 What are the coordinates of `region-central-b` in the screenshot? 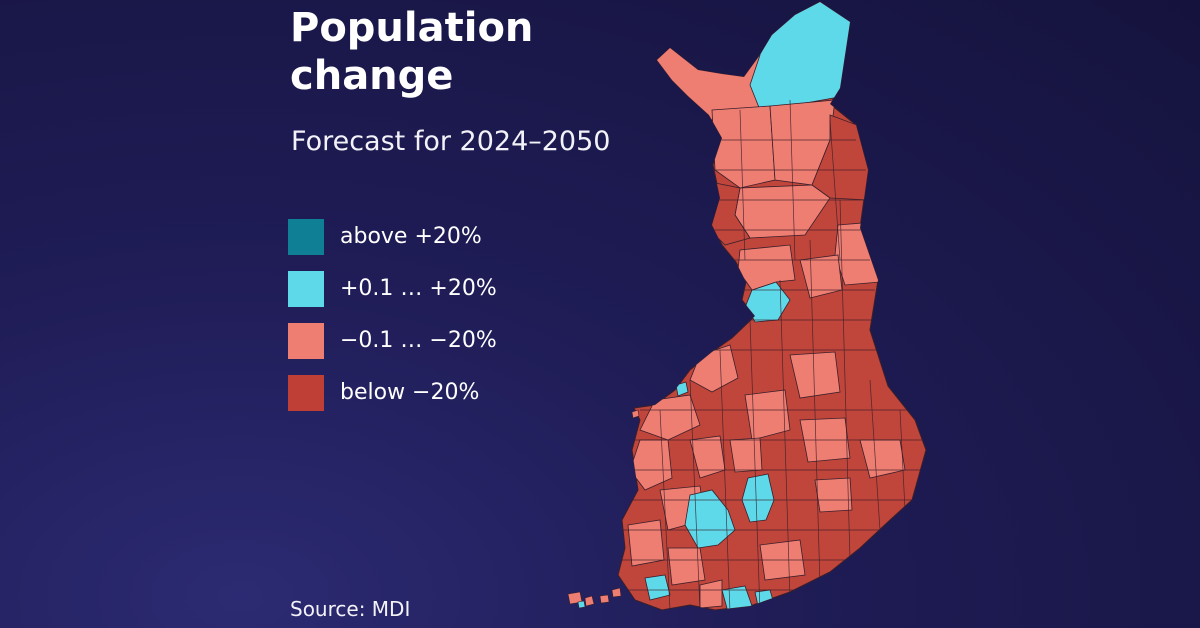 It's located at (767, 415).